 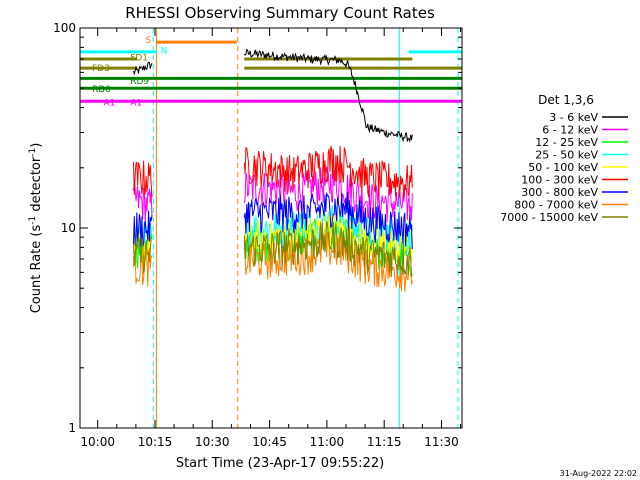 What do you see at coordinates (139, 82) in the screenshot?
I see `flag-label-rd9-4: RD9` at bounding box center [139, 82].